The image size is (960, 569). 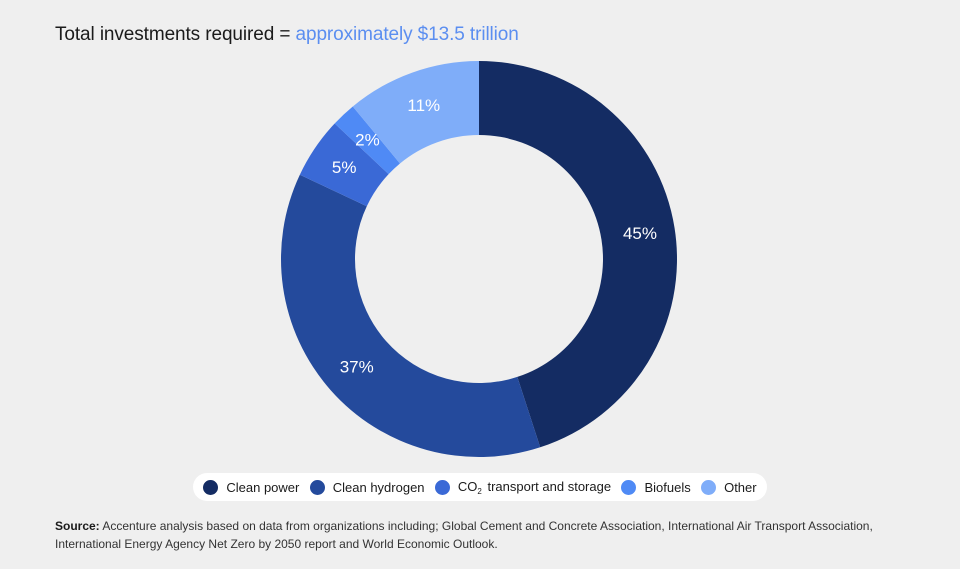 I want to click on legend-item-biofuels: Biofuels, so click(x=656, y=487).